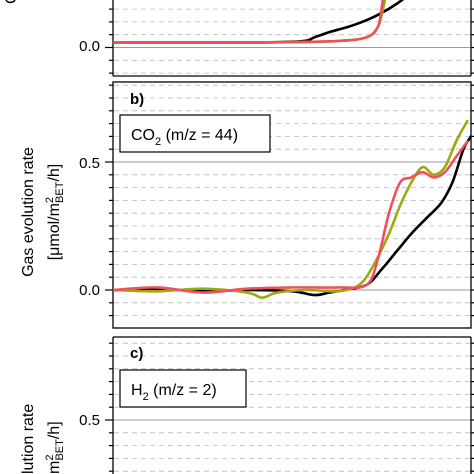 Image resolution: width=474 pixels, height=474 pixels. Describe the element at coordinates (89, 290) in the screenshot. I see `panel-b-ytick-label-0.0: 0.0` at that location.